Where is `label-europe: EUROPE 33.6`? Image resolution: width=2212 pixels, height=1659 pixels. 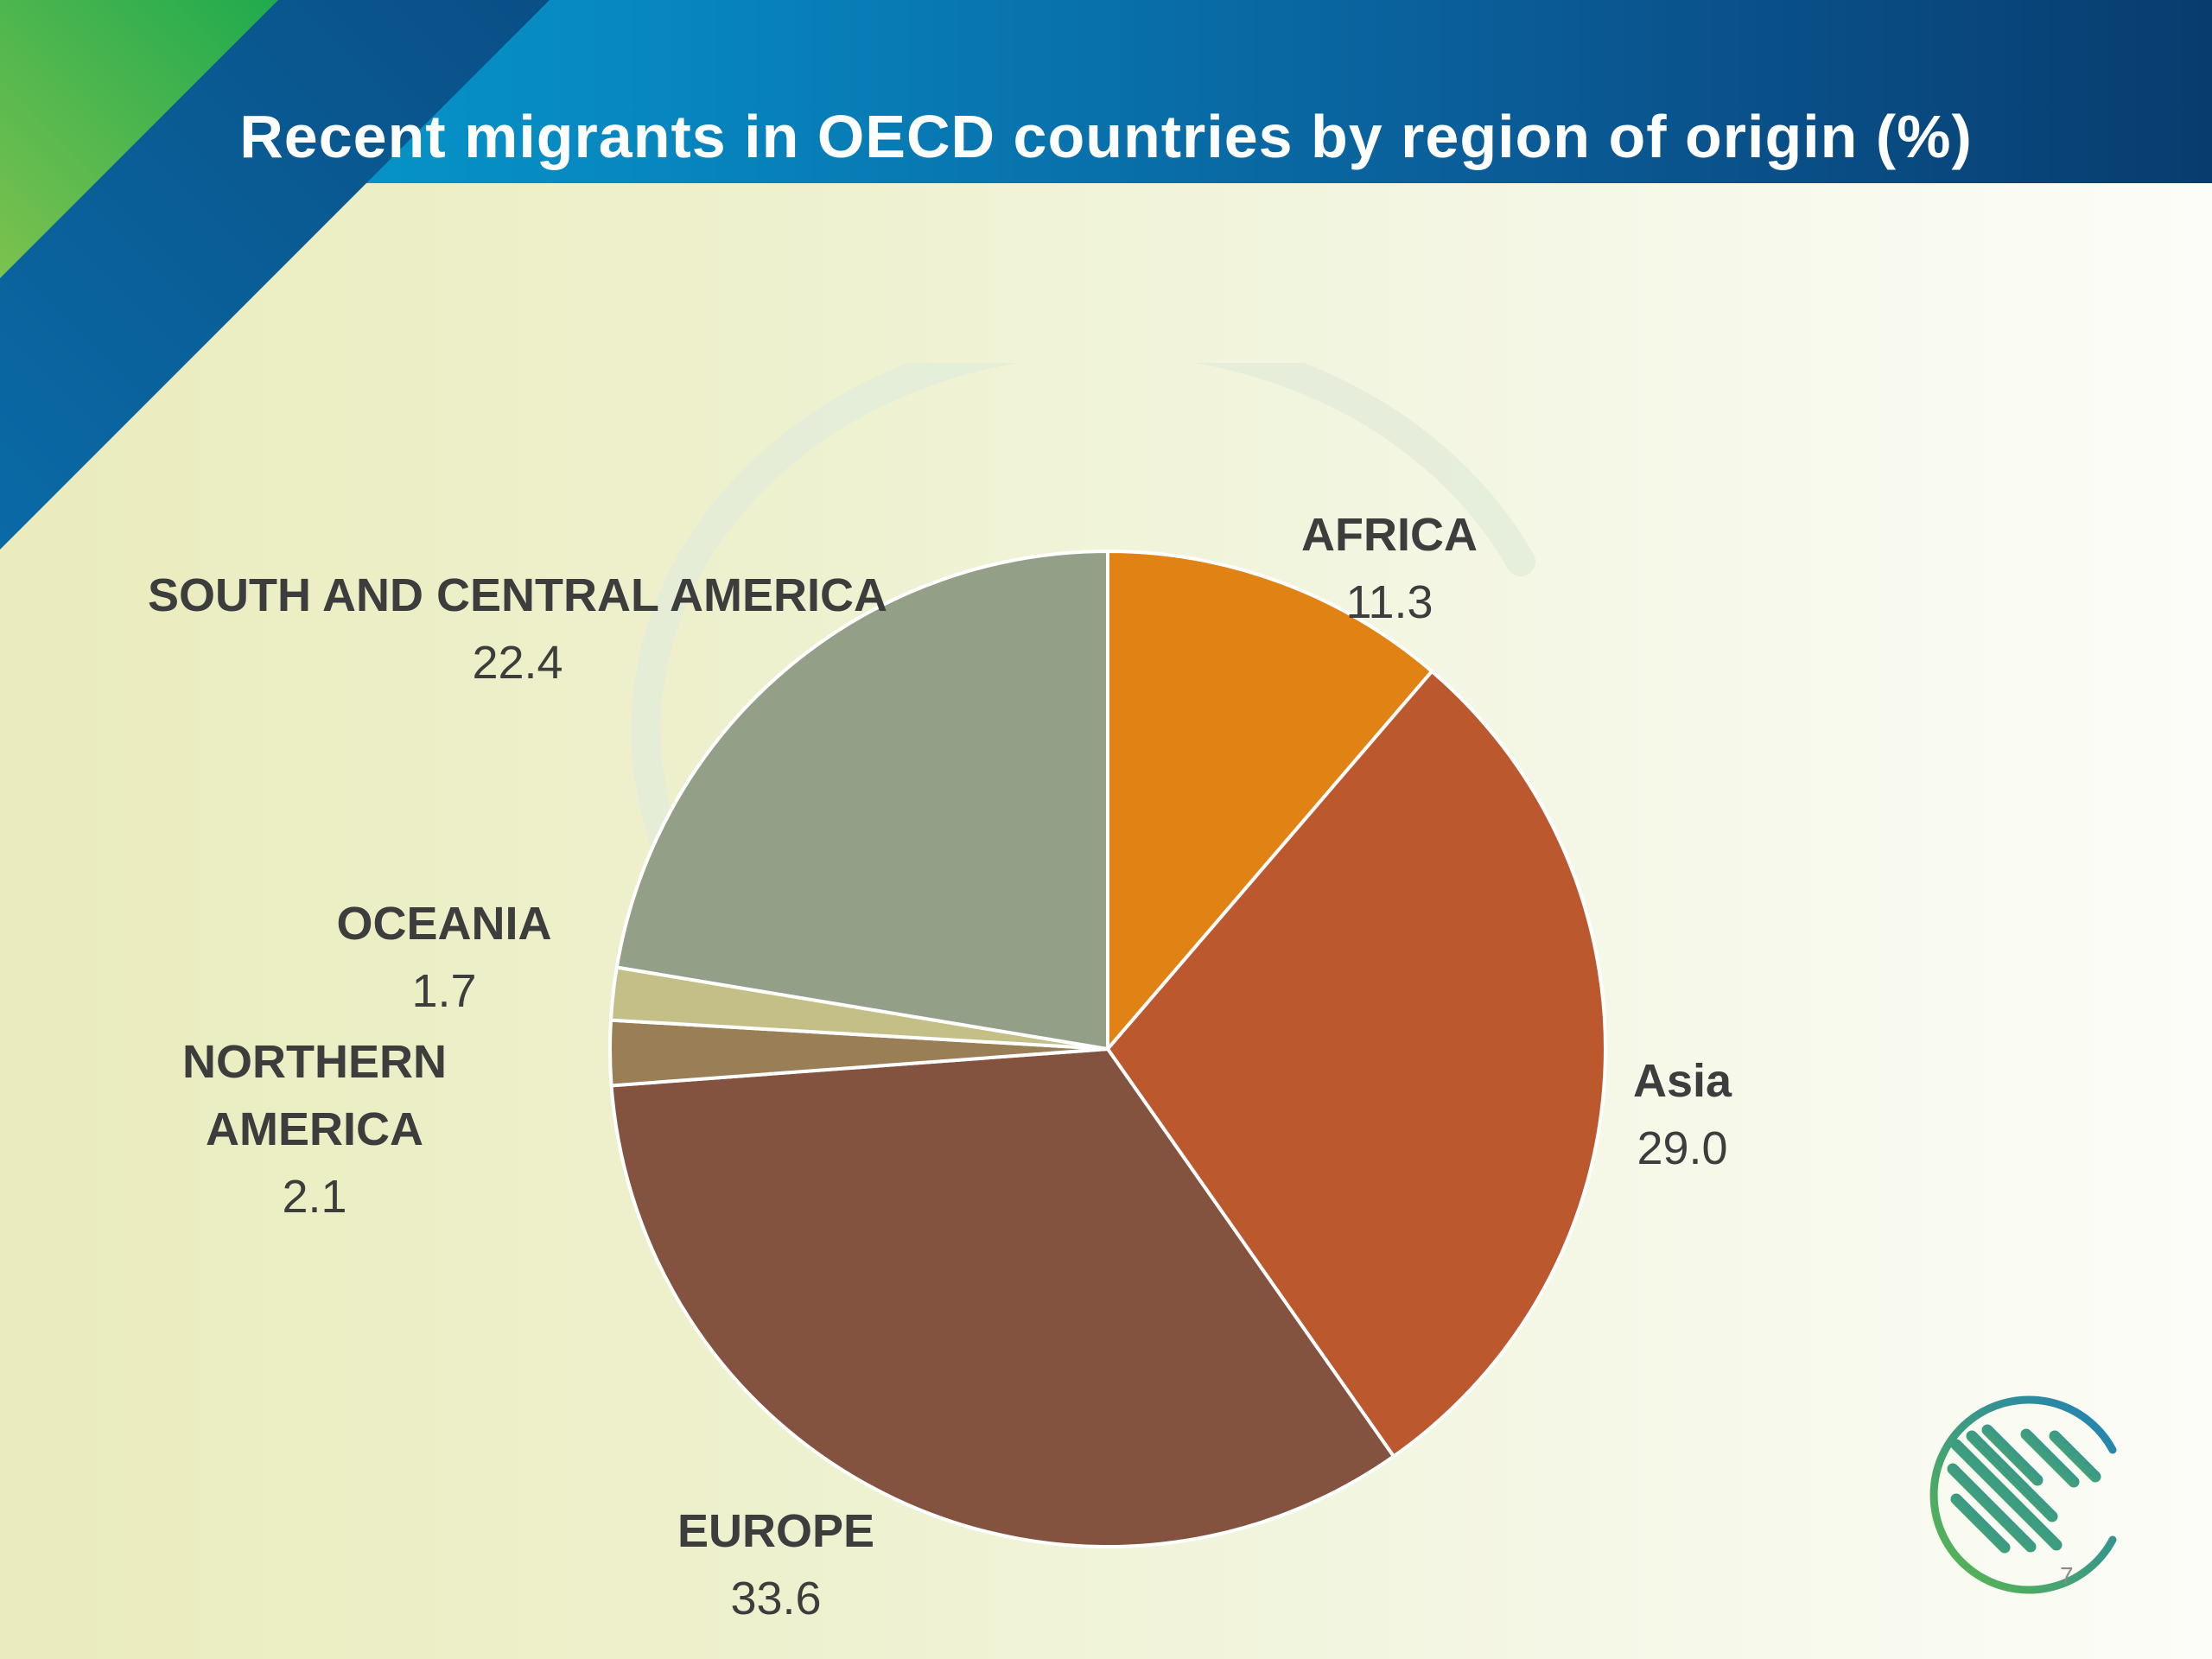
label-europe: EUROPE 33.6 is located at coordinates (775, 1564).